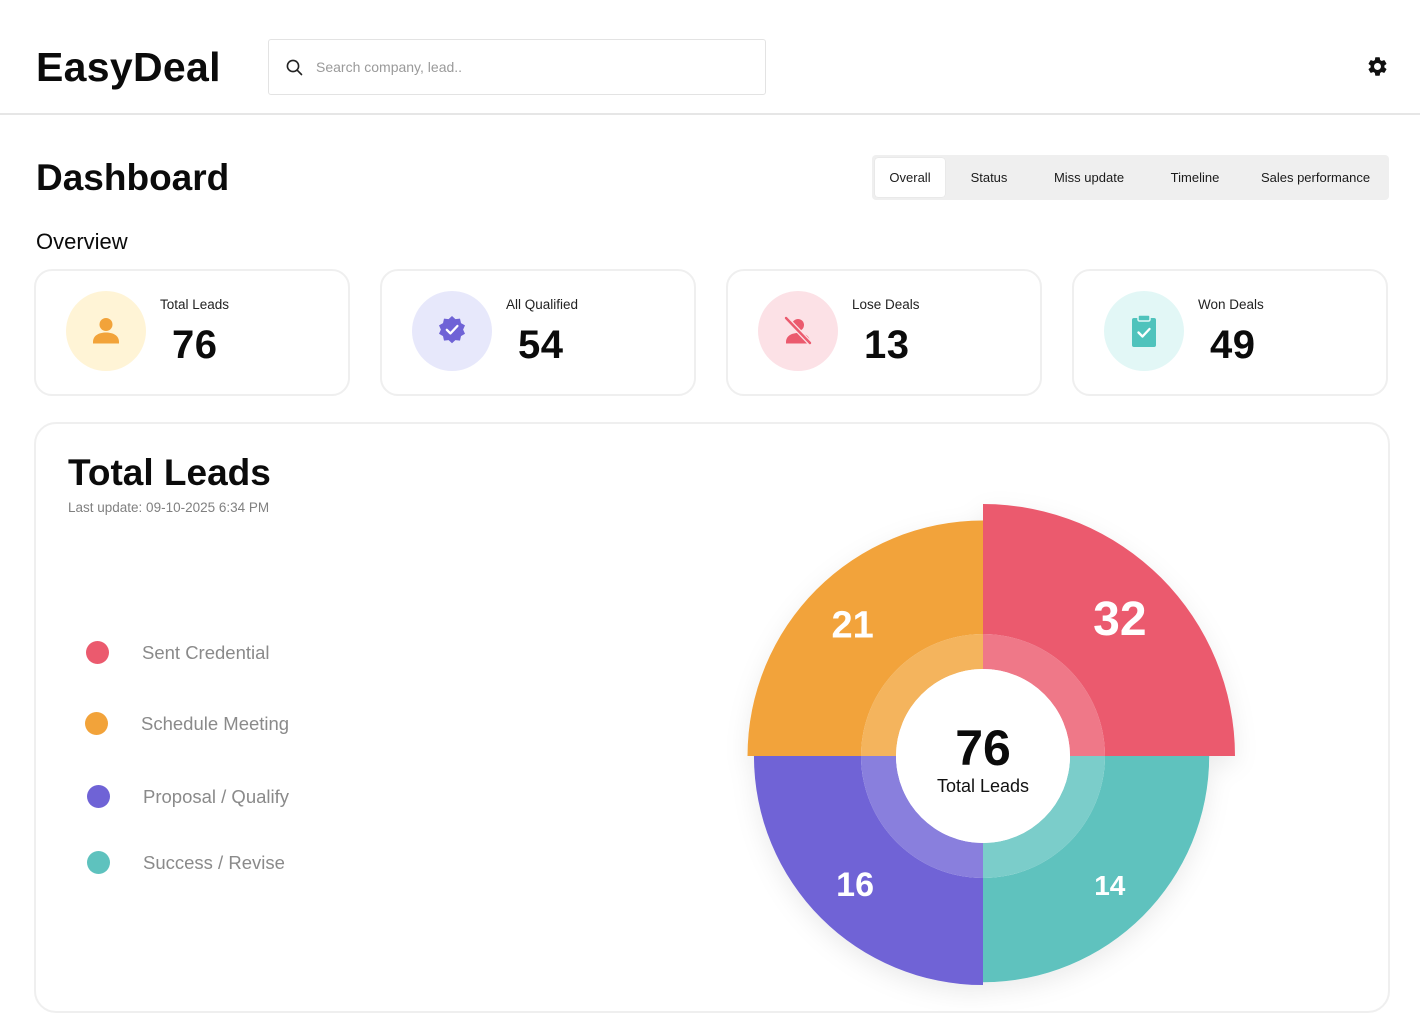 The height and width of the screenshot is (1034, 1420). I want to click on chart-center-label: Total Leads, so click(983, 786).